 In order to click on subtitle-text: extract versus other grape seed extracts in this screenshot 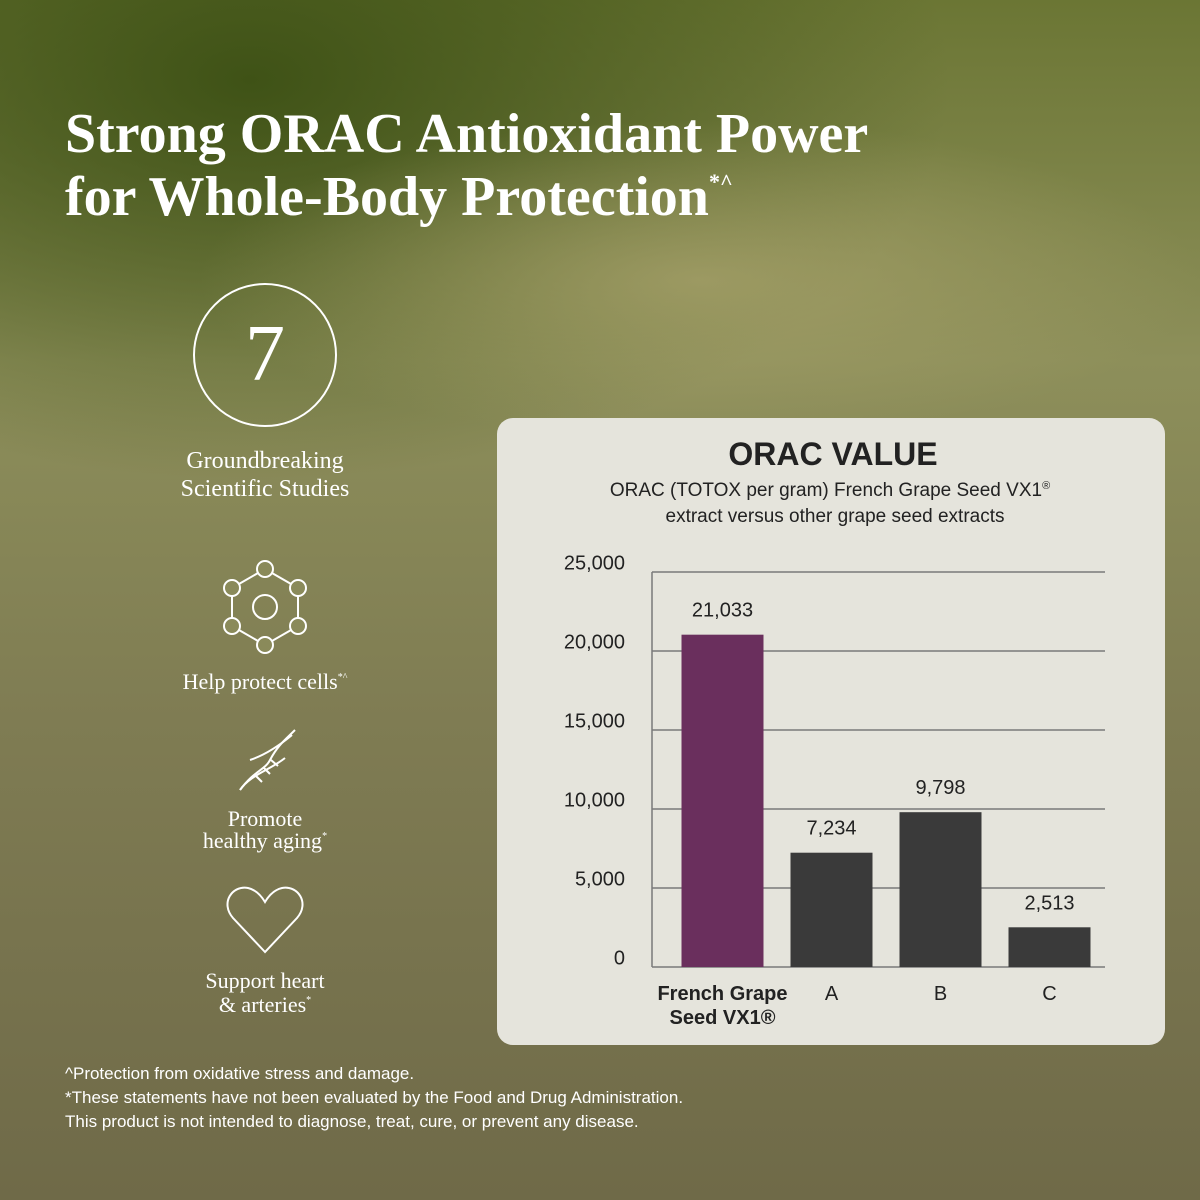, I will do `click(835, 516)`.